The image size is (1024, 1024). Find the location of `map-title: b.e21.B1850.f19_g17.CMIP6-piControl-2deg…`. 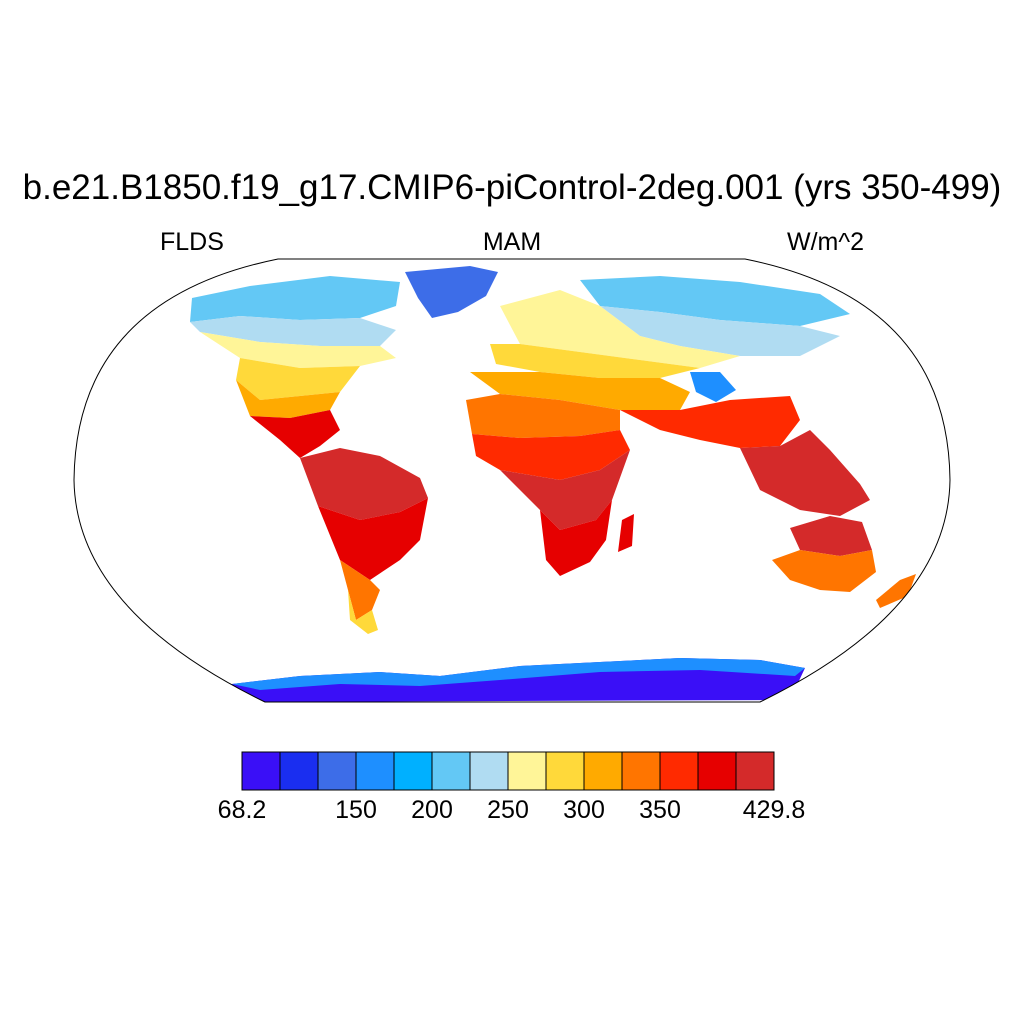

map-title: b.e21.B1850.f19_g17.CMIP6-piControl-2deg… is located at coordinates (512, 187).